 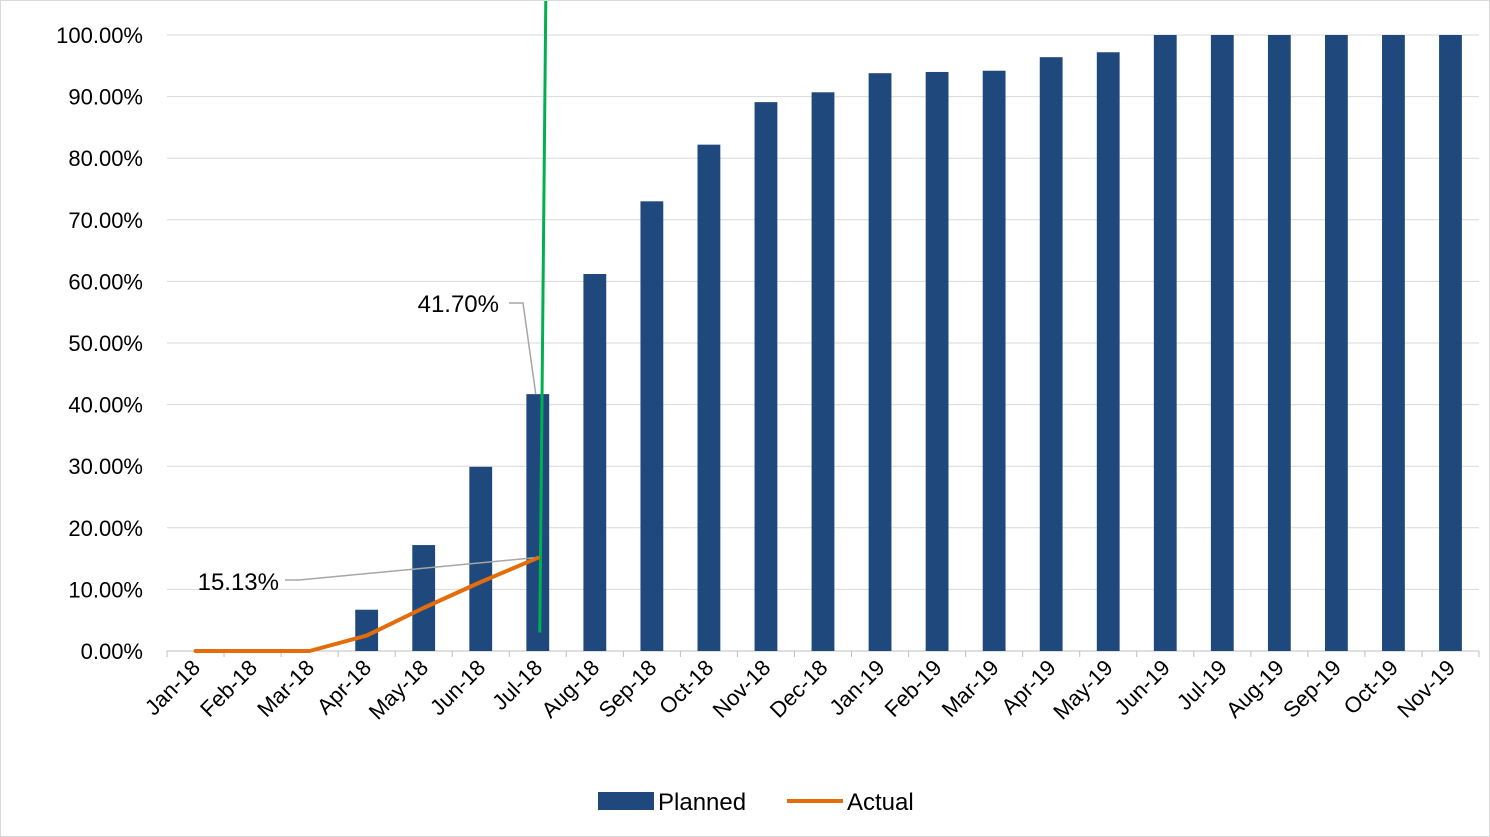 What do you see at coordinates (742, 689) in the screenshot?
I see `x-tick-label: Nov-18` at bounding box center [742, 689].